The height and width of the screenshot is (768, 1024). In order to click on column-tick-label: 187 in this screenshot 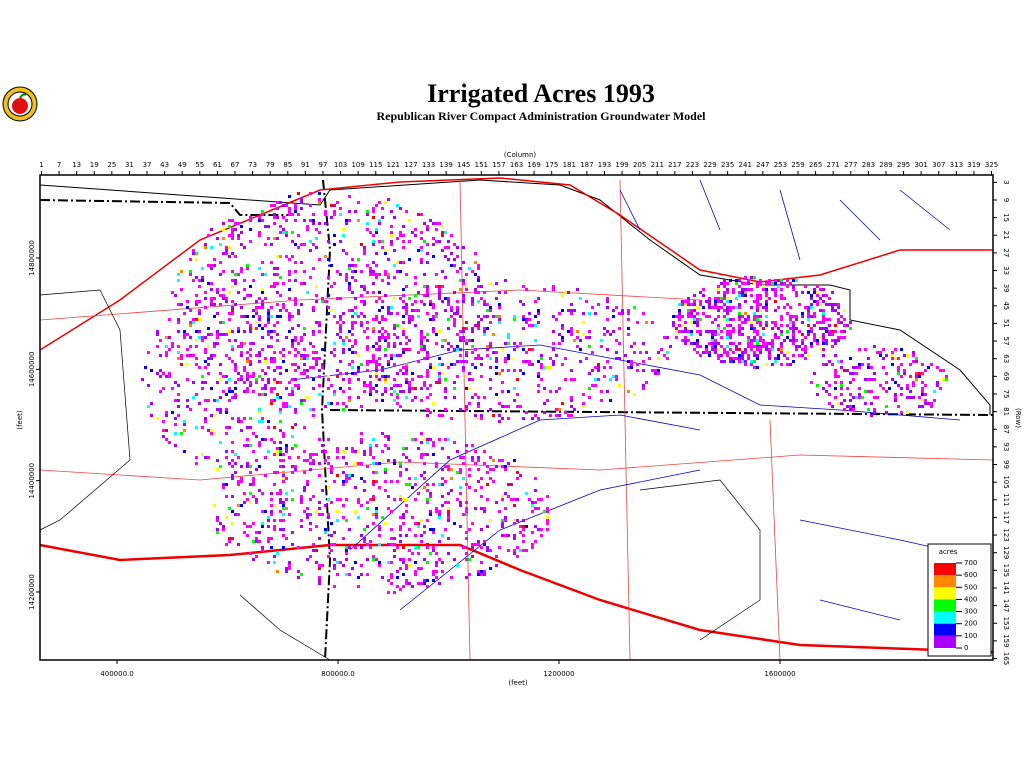, I will do `click(586, 165)`.